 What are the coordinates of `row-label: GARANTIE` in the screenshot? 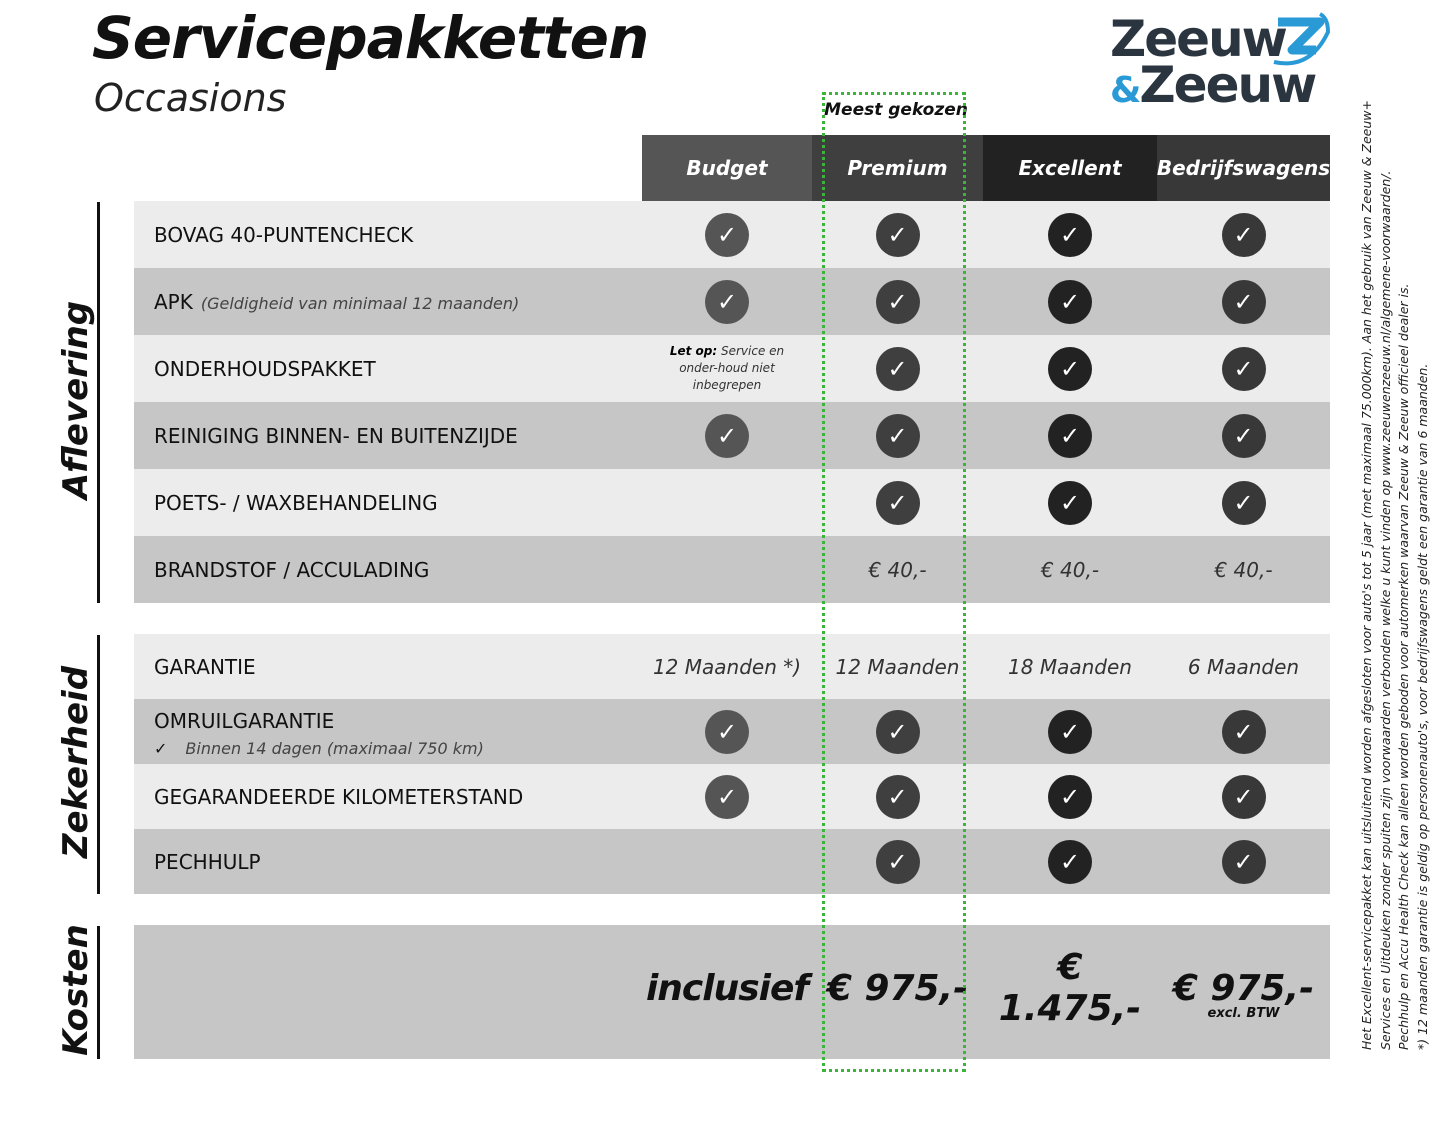 It's located at (205, 666).